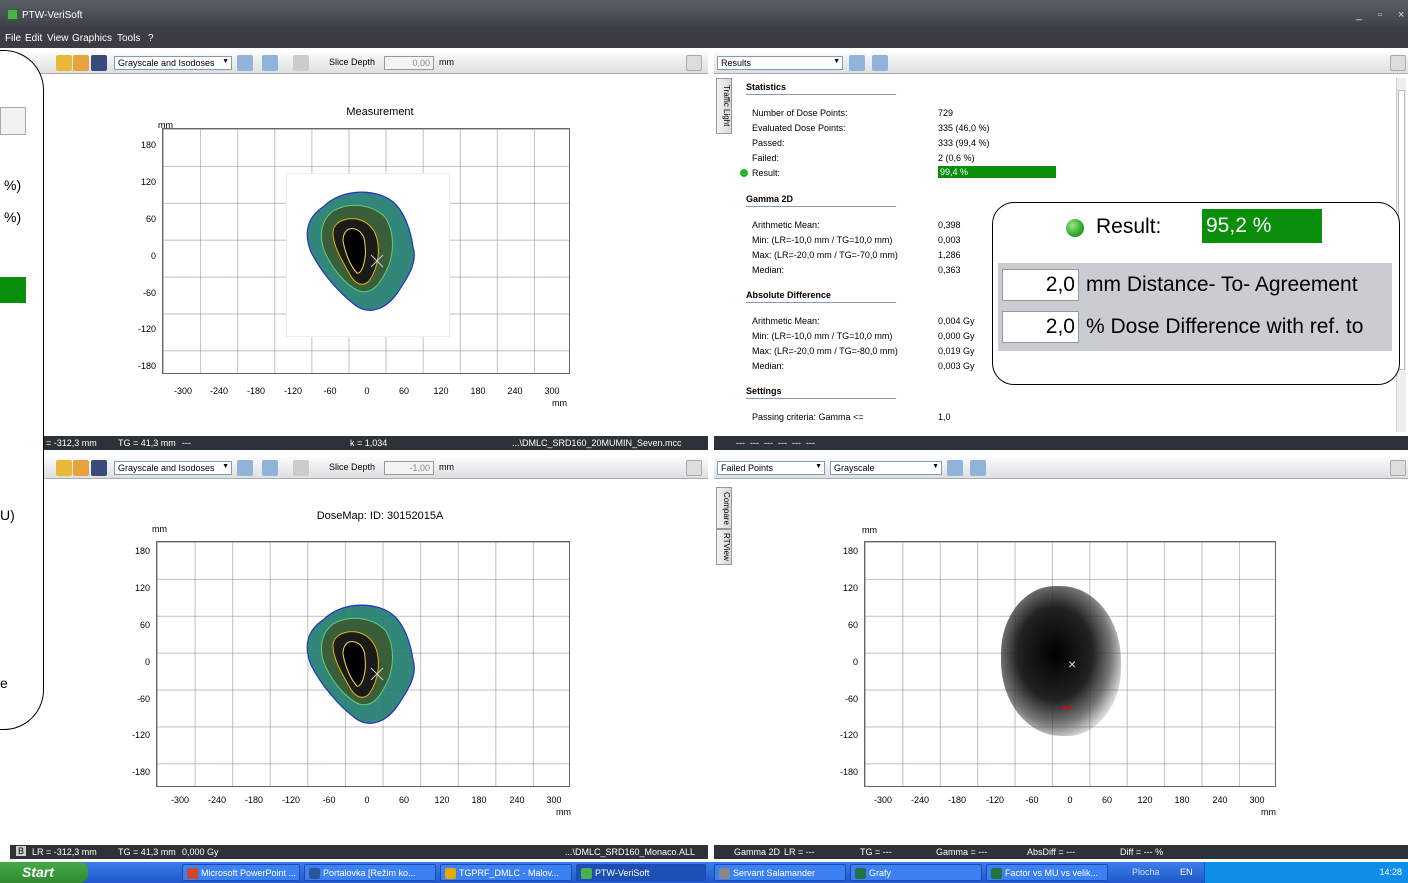  What do you see at coordinates (1070, 800) in the screenshot?
I see `x-tick: 0` at bounding box center [1070, 800].